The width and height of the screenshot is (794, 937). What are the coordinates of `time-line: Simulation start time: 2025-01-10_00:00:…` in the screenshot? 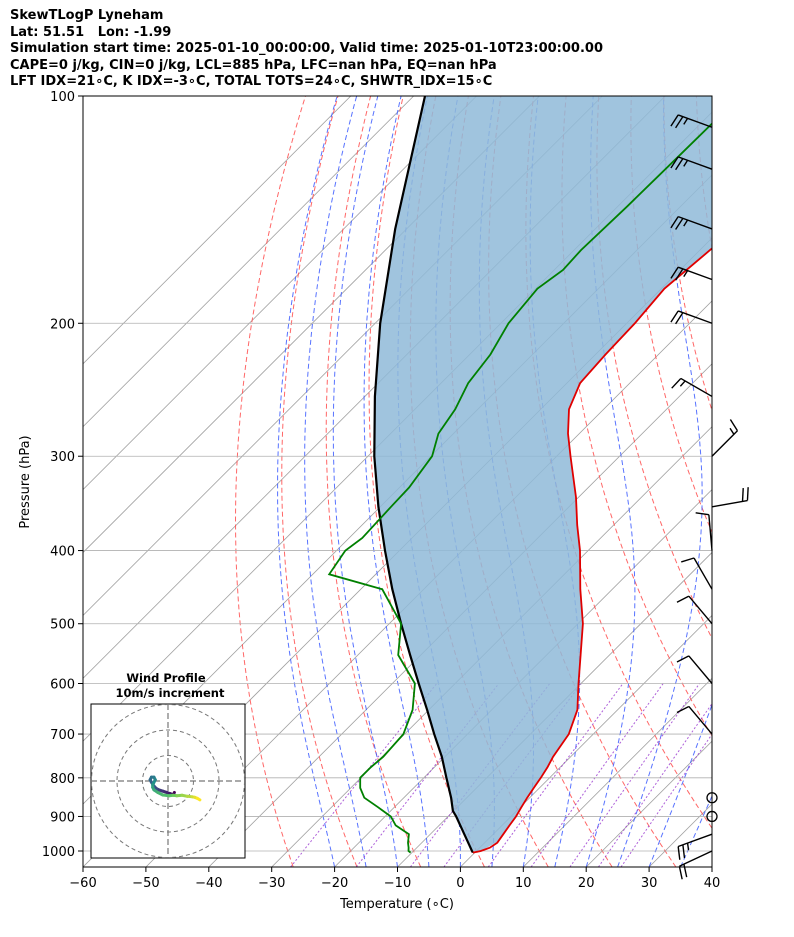 It's located at (306, 49).